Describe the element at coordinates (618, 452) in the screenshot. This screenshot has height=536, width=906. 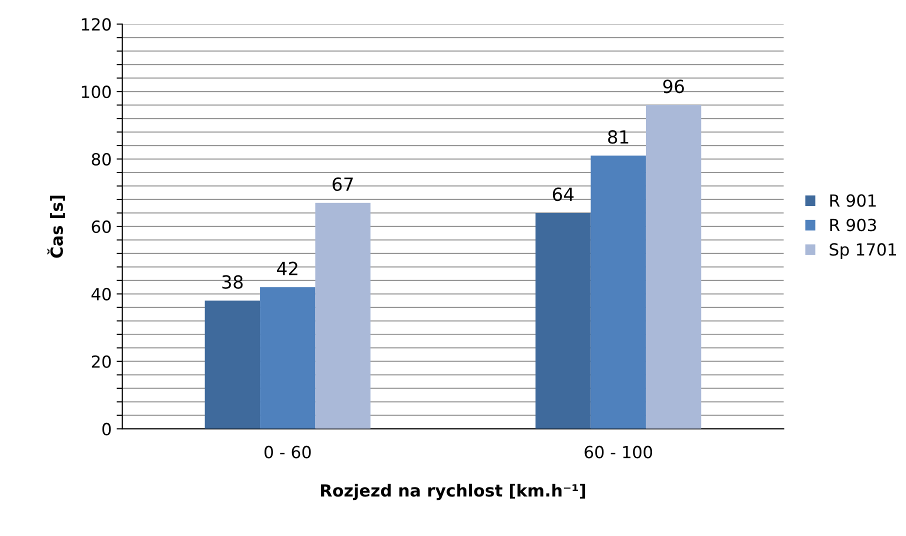
I see `x-tick-label: 60 - 100` at that location.